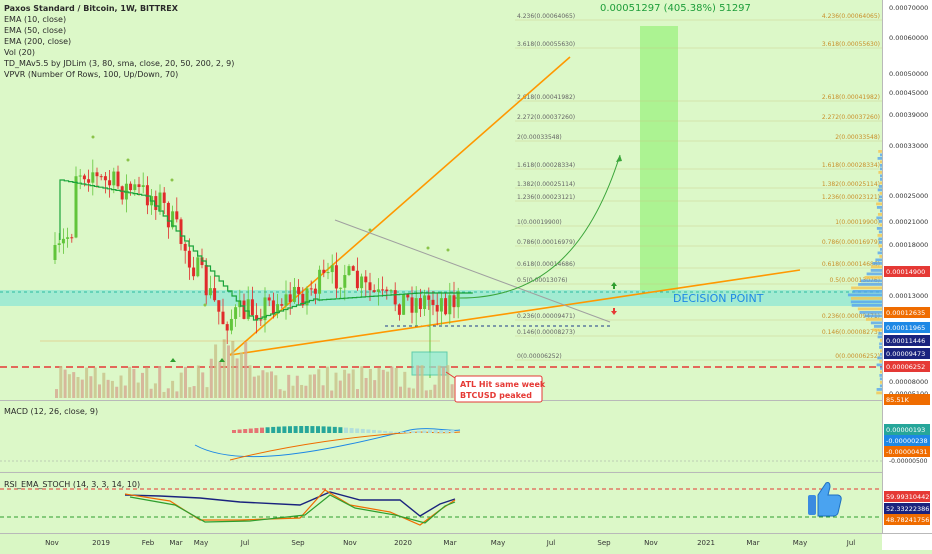 Image resolution: width=932 pixels, height=554 pixels. I want to click on x-tick-label: Nov, so click(651, 543).